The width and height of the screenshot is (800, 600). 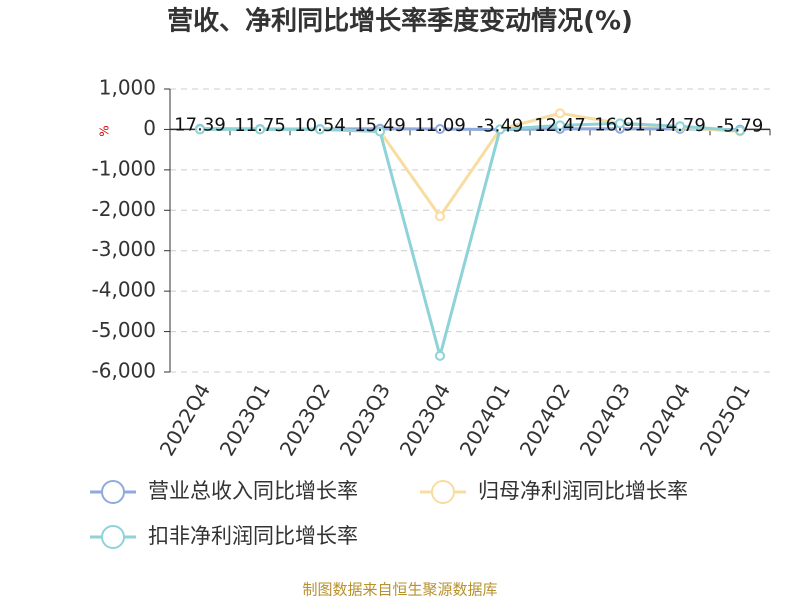 What do you see at coordinates (725, 419) in the screenshot?
I see `x-tick-label: 2025Q1` at bounding box center [725, 419].